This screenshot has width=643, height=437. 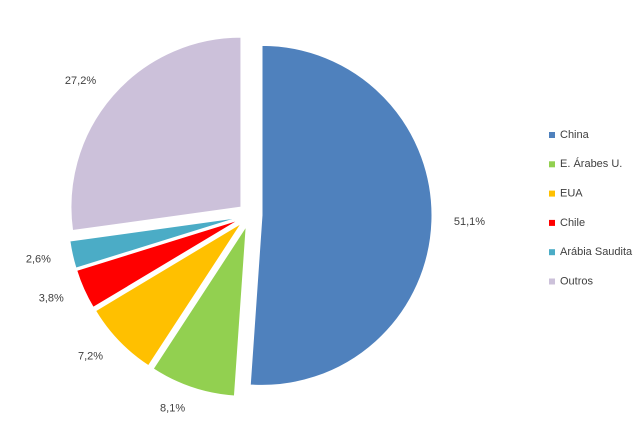 I want to click on data-label: 2,6%, so click(x=38, y=259).